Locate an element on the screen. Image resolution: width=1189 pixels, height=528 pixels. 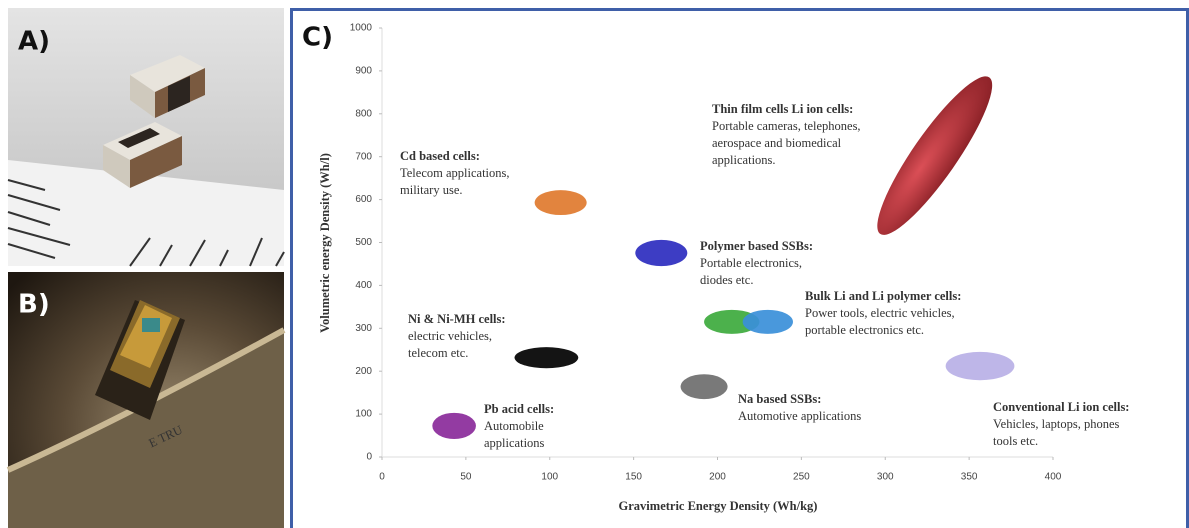
region-name: Cd based cells: is located at coordinates (440, 156).